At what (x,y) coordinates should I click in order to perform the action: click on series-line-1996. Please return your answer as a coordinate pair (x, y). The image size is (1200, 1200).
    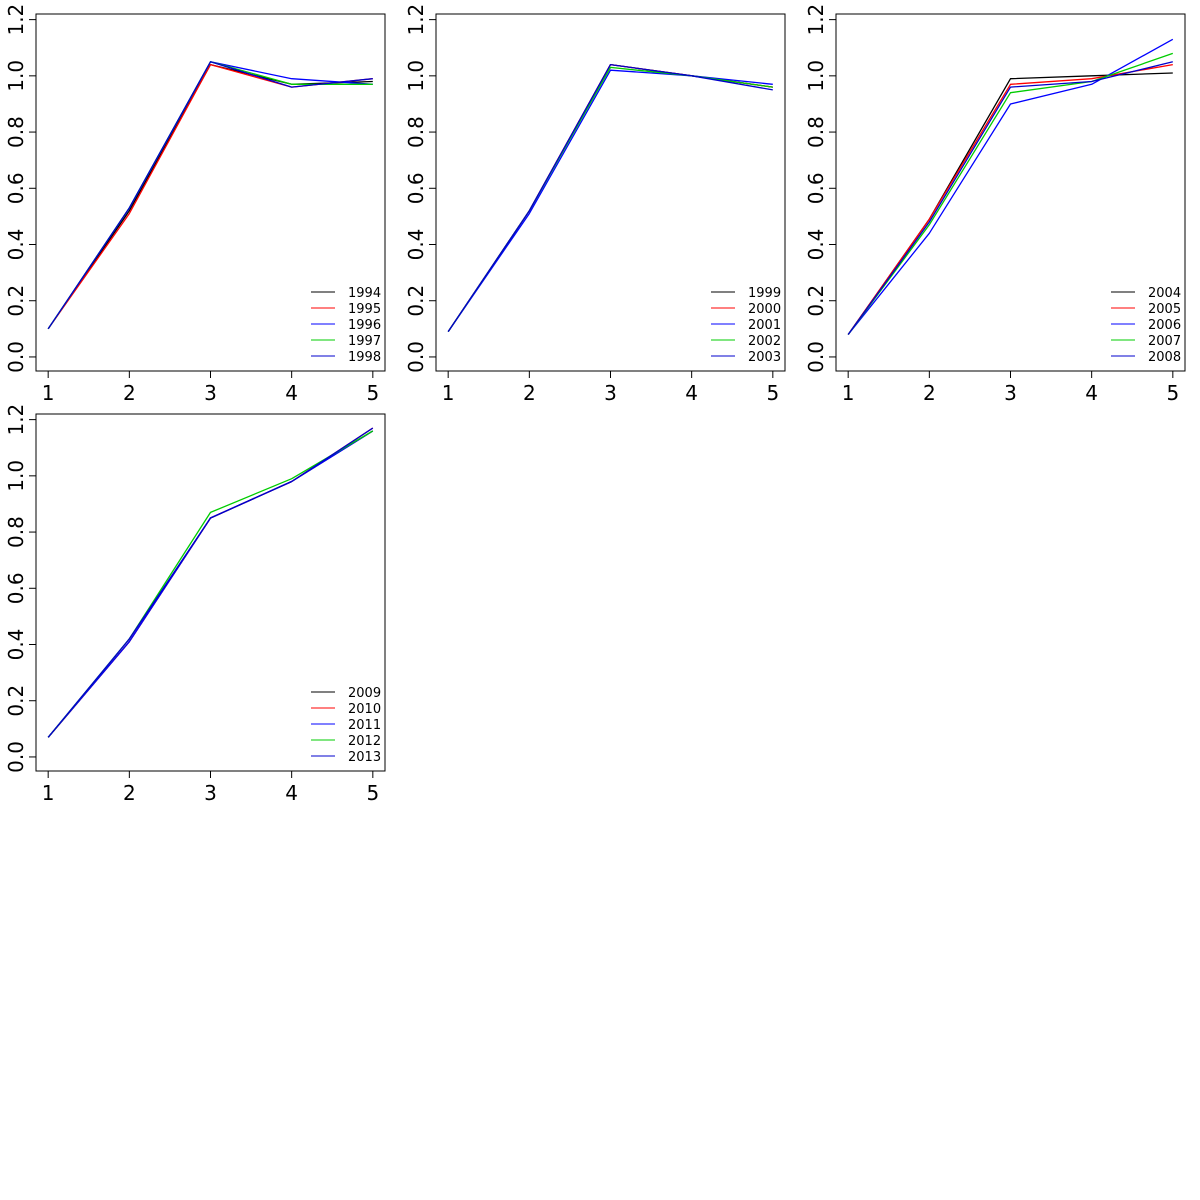
    Looking at the image, I should click on (210, 195).